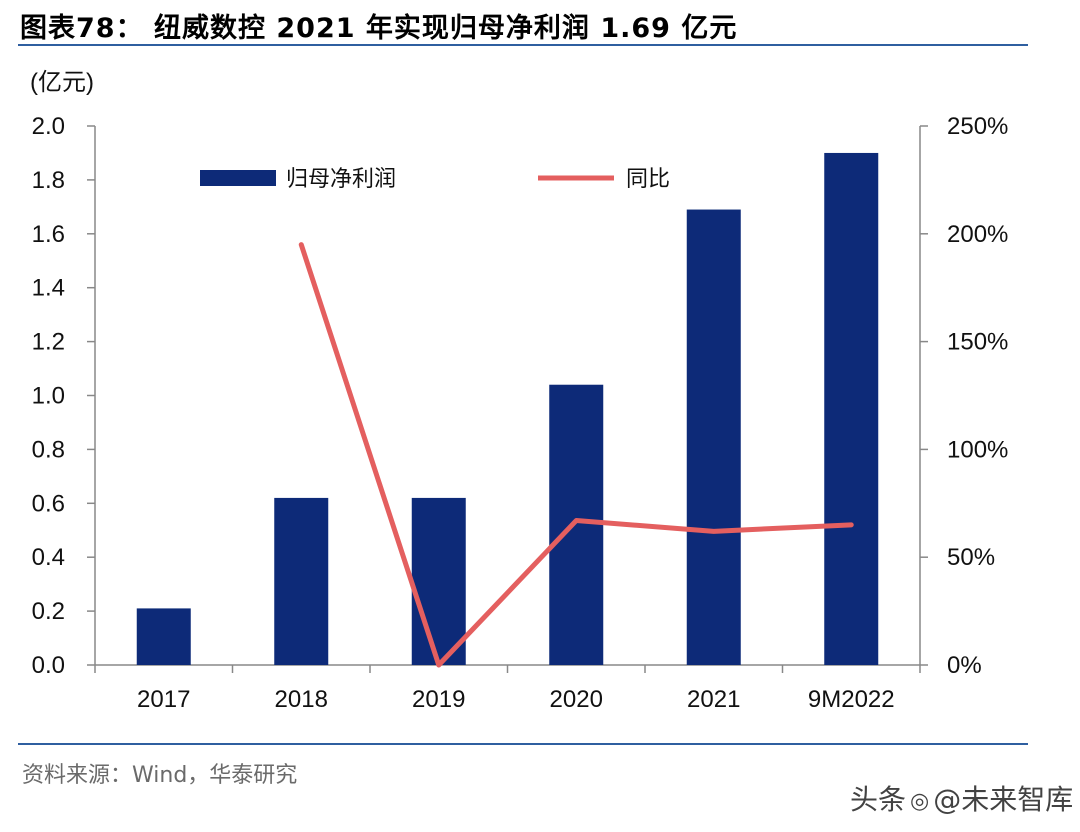 Image resolution: width=1080 pixels, height=832 pixels. What do you see at coordinates (435, 179) in the screenshot?
I see `legend: 归母净利润 同比` at bounding box center [435, 179].